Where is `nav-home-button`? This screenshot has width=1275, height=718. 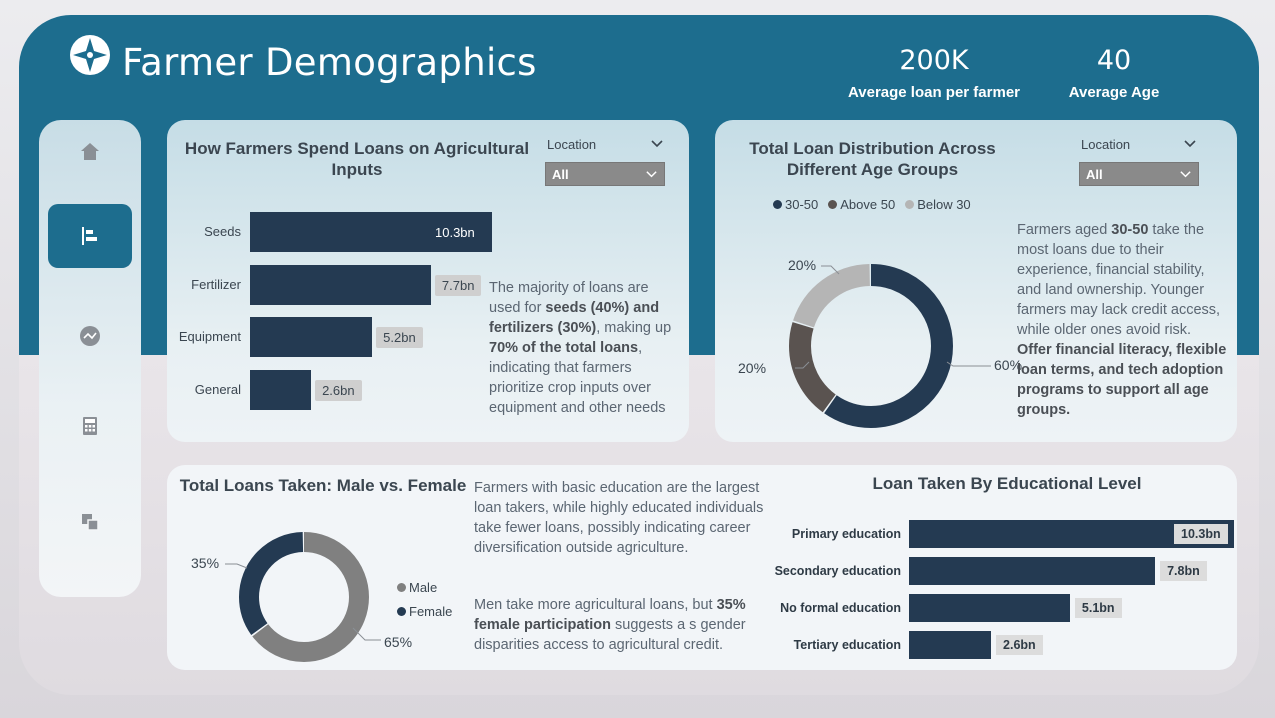
nav-home-button is located at coordinates (90, 152).